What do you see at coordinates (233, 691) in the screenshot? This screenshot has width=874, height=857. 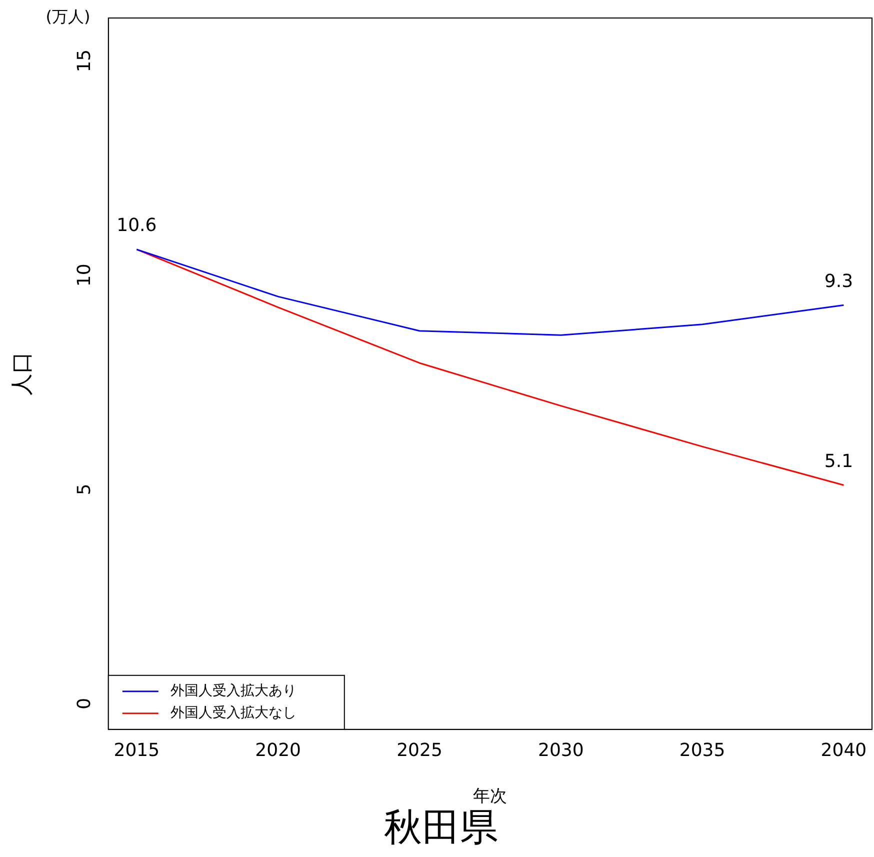 I see `legend-label: 外国人受入拡大あり` at bounding box center [233, 691].